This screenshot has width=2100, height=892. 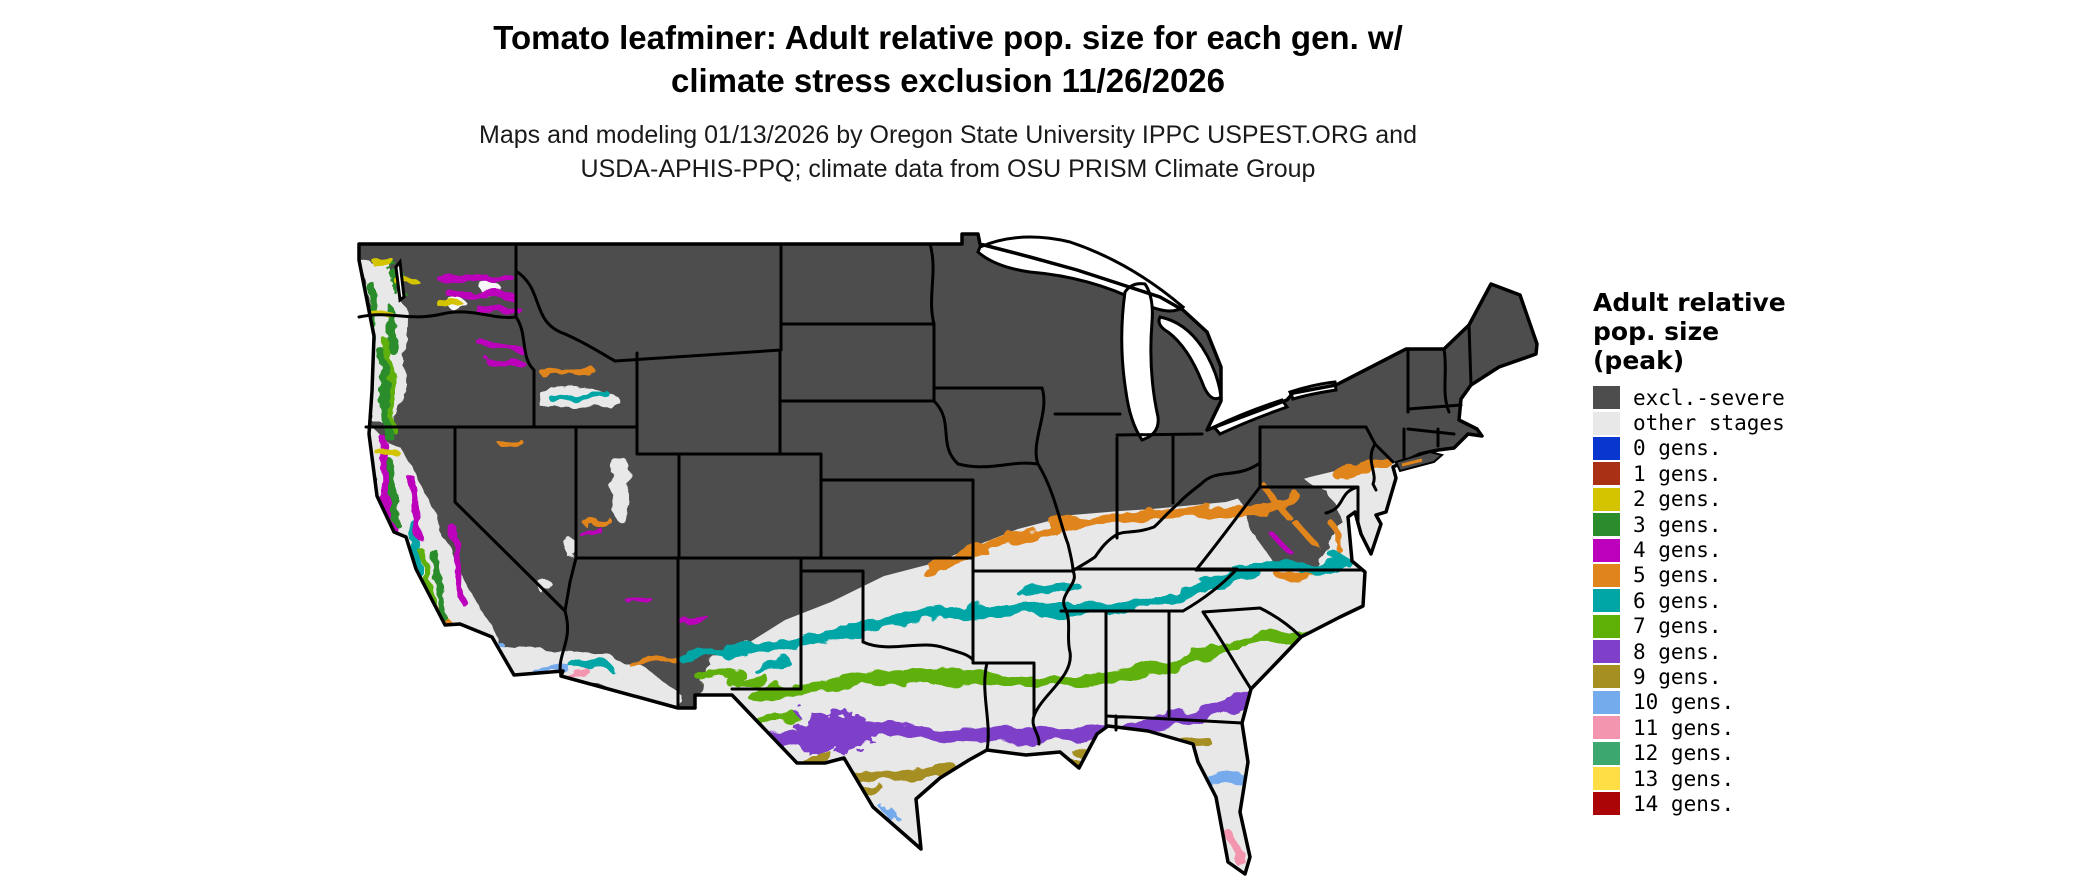 I want to click on legend-label: 11 gens., so click(x=1684, y=727).